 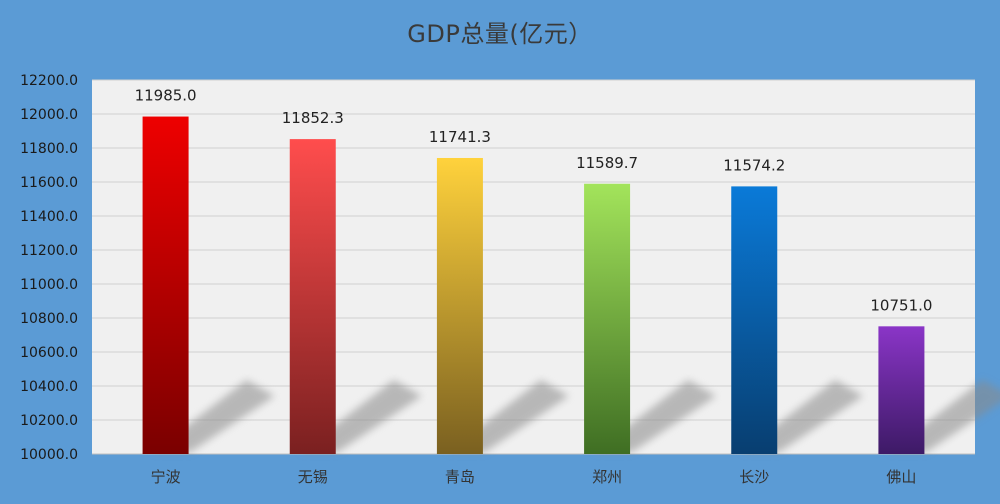 I want to click on category-label: 郑州, so click(x=607, y=477).